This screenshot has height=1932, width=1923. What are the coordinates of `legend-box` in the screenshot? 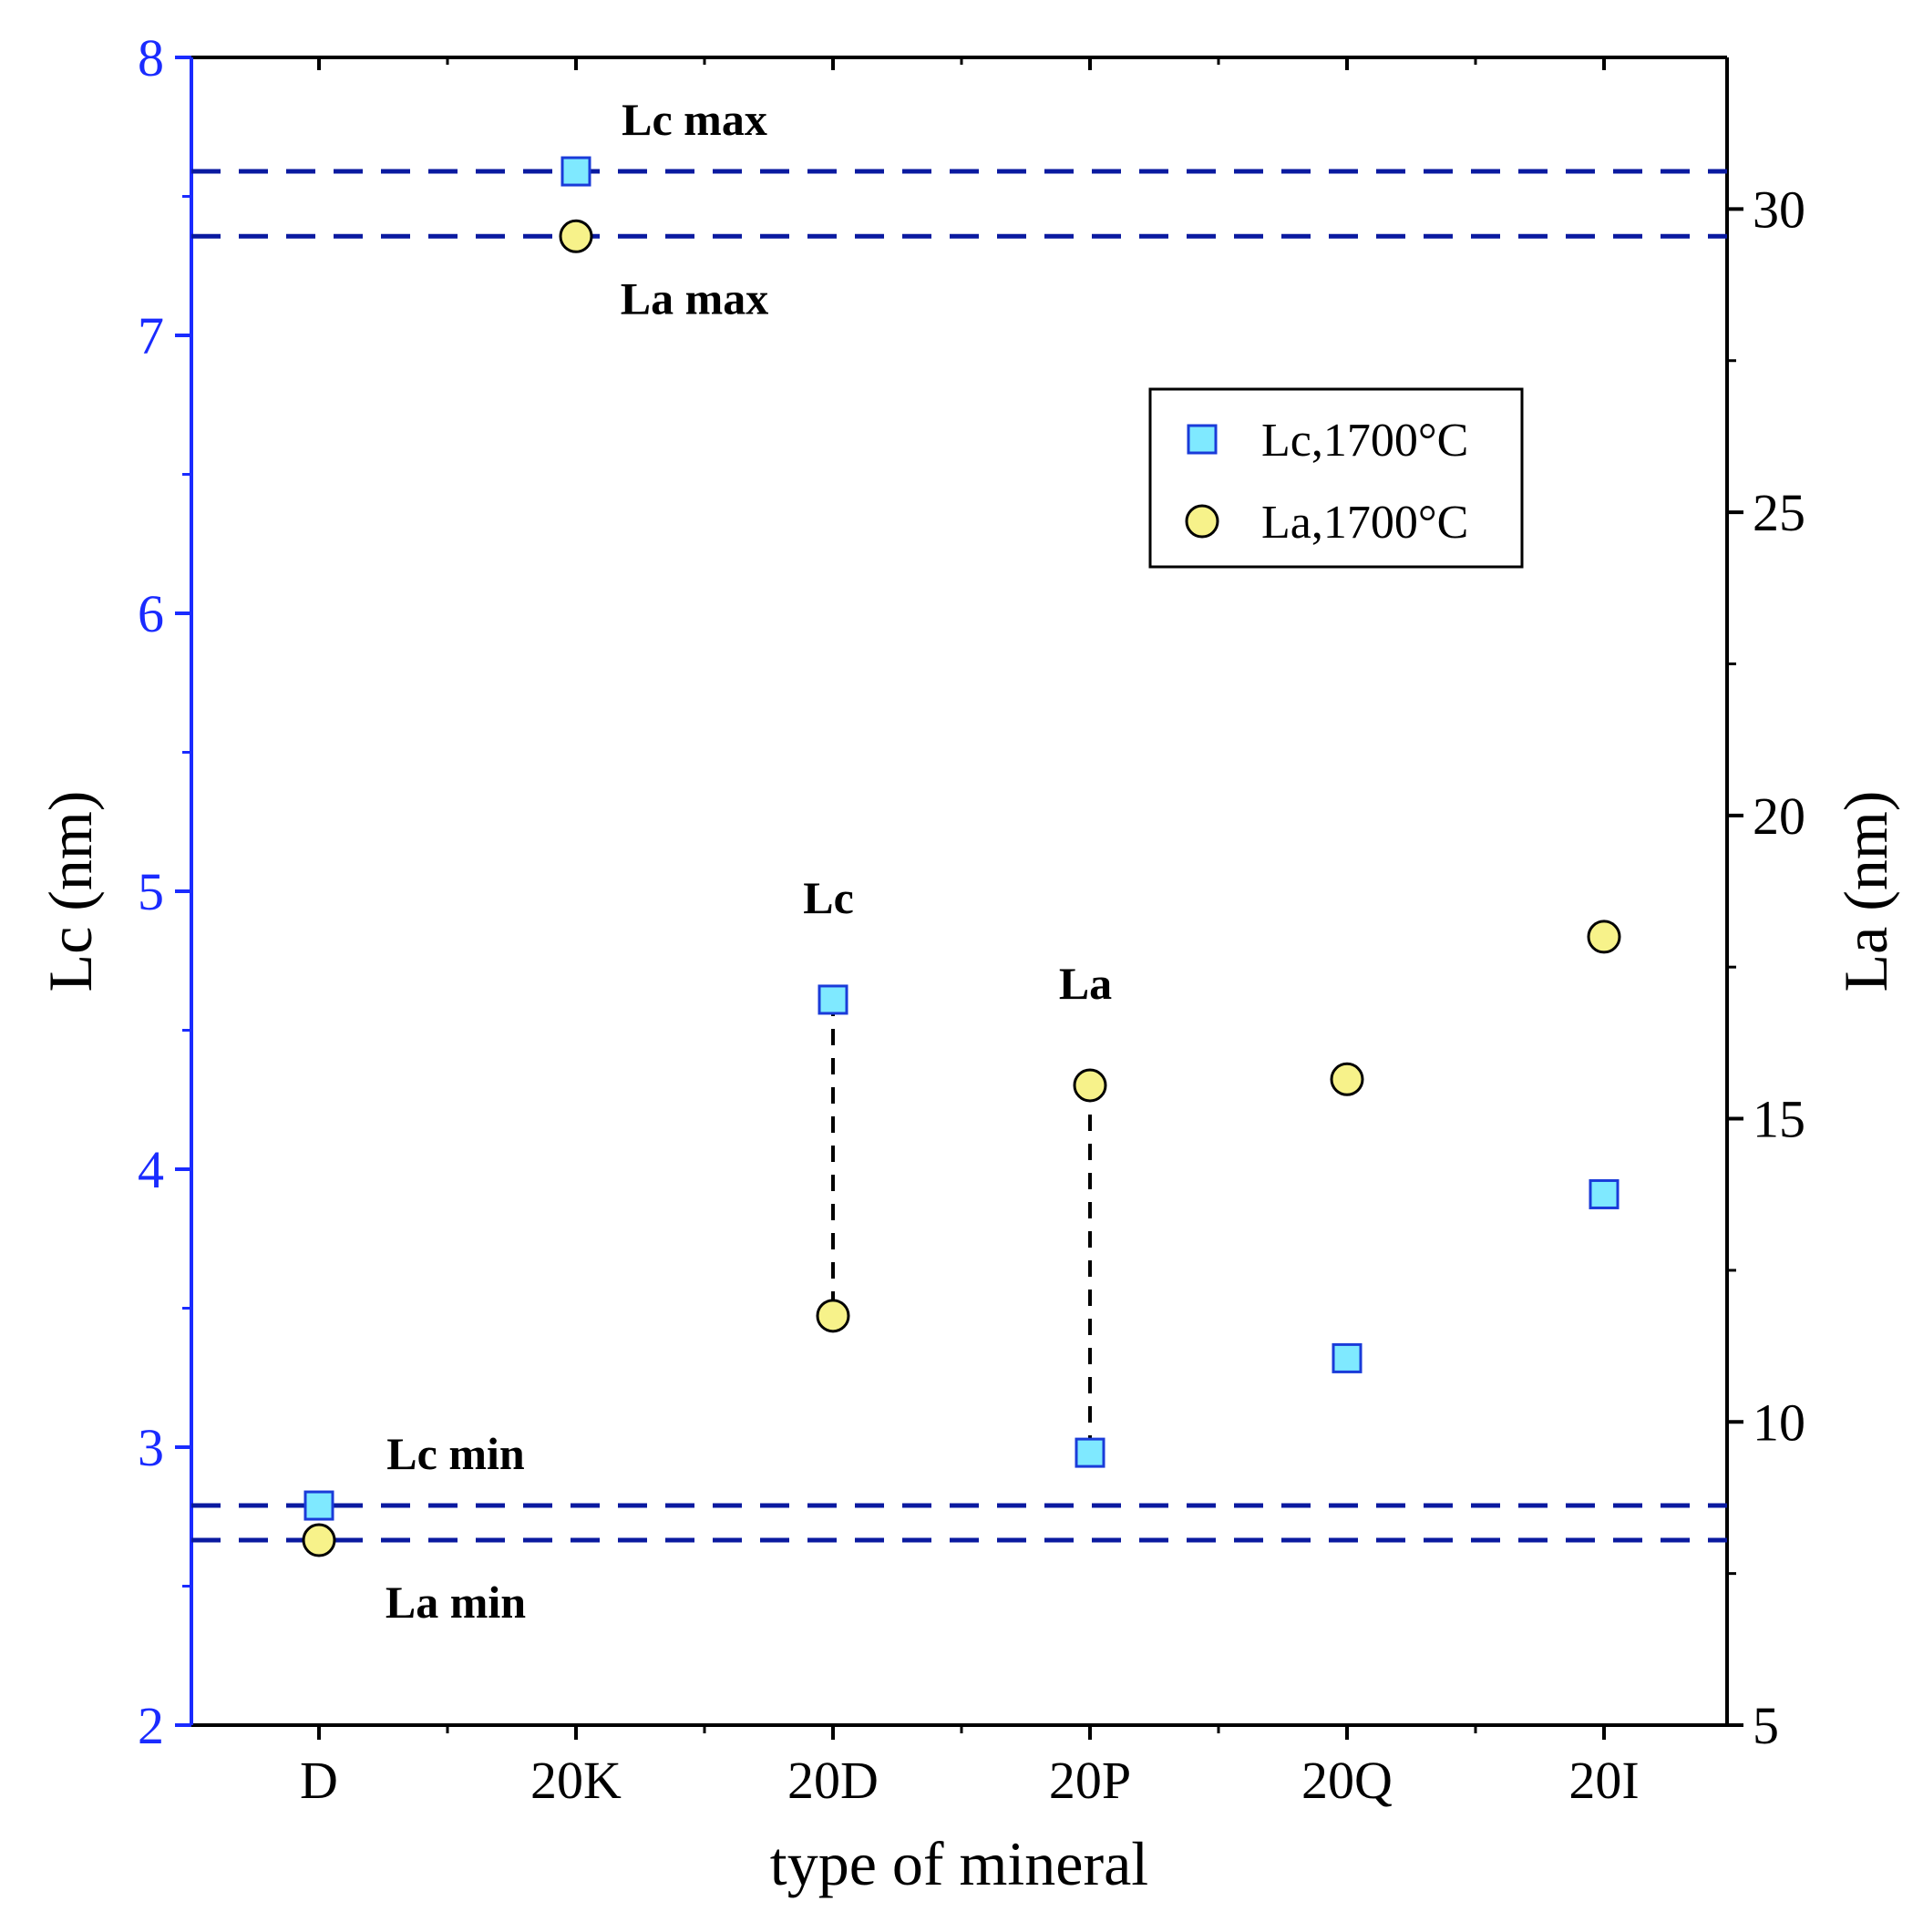 It's located at (1336, 478).